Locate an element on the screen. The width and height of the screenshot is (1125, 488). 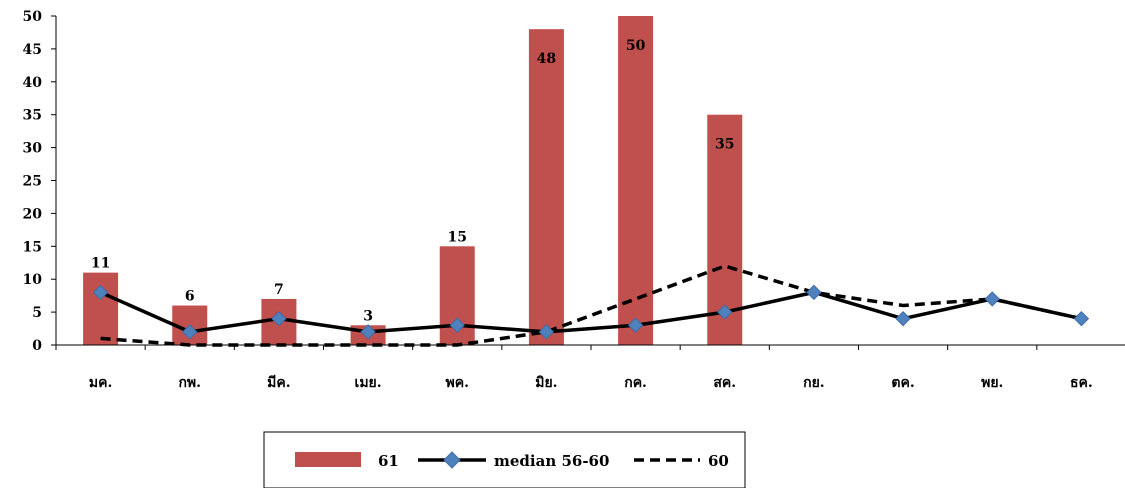
bar-data-label-1: 6 is located at coordinates (190, 297).